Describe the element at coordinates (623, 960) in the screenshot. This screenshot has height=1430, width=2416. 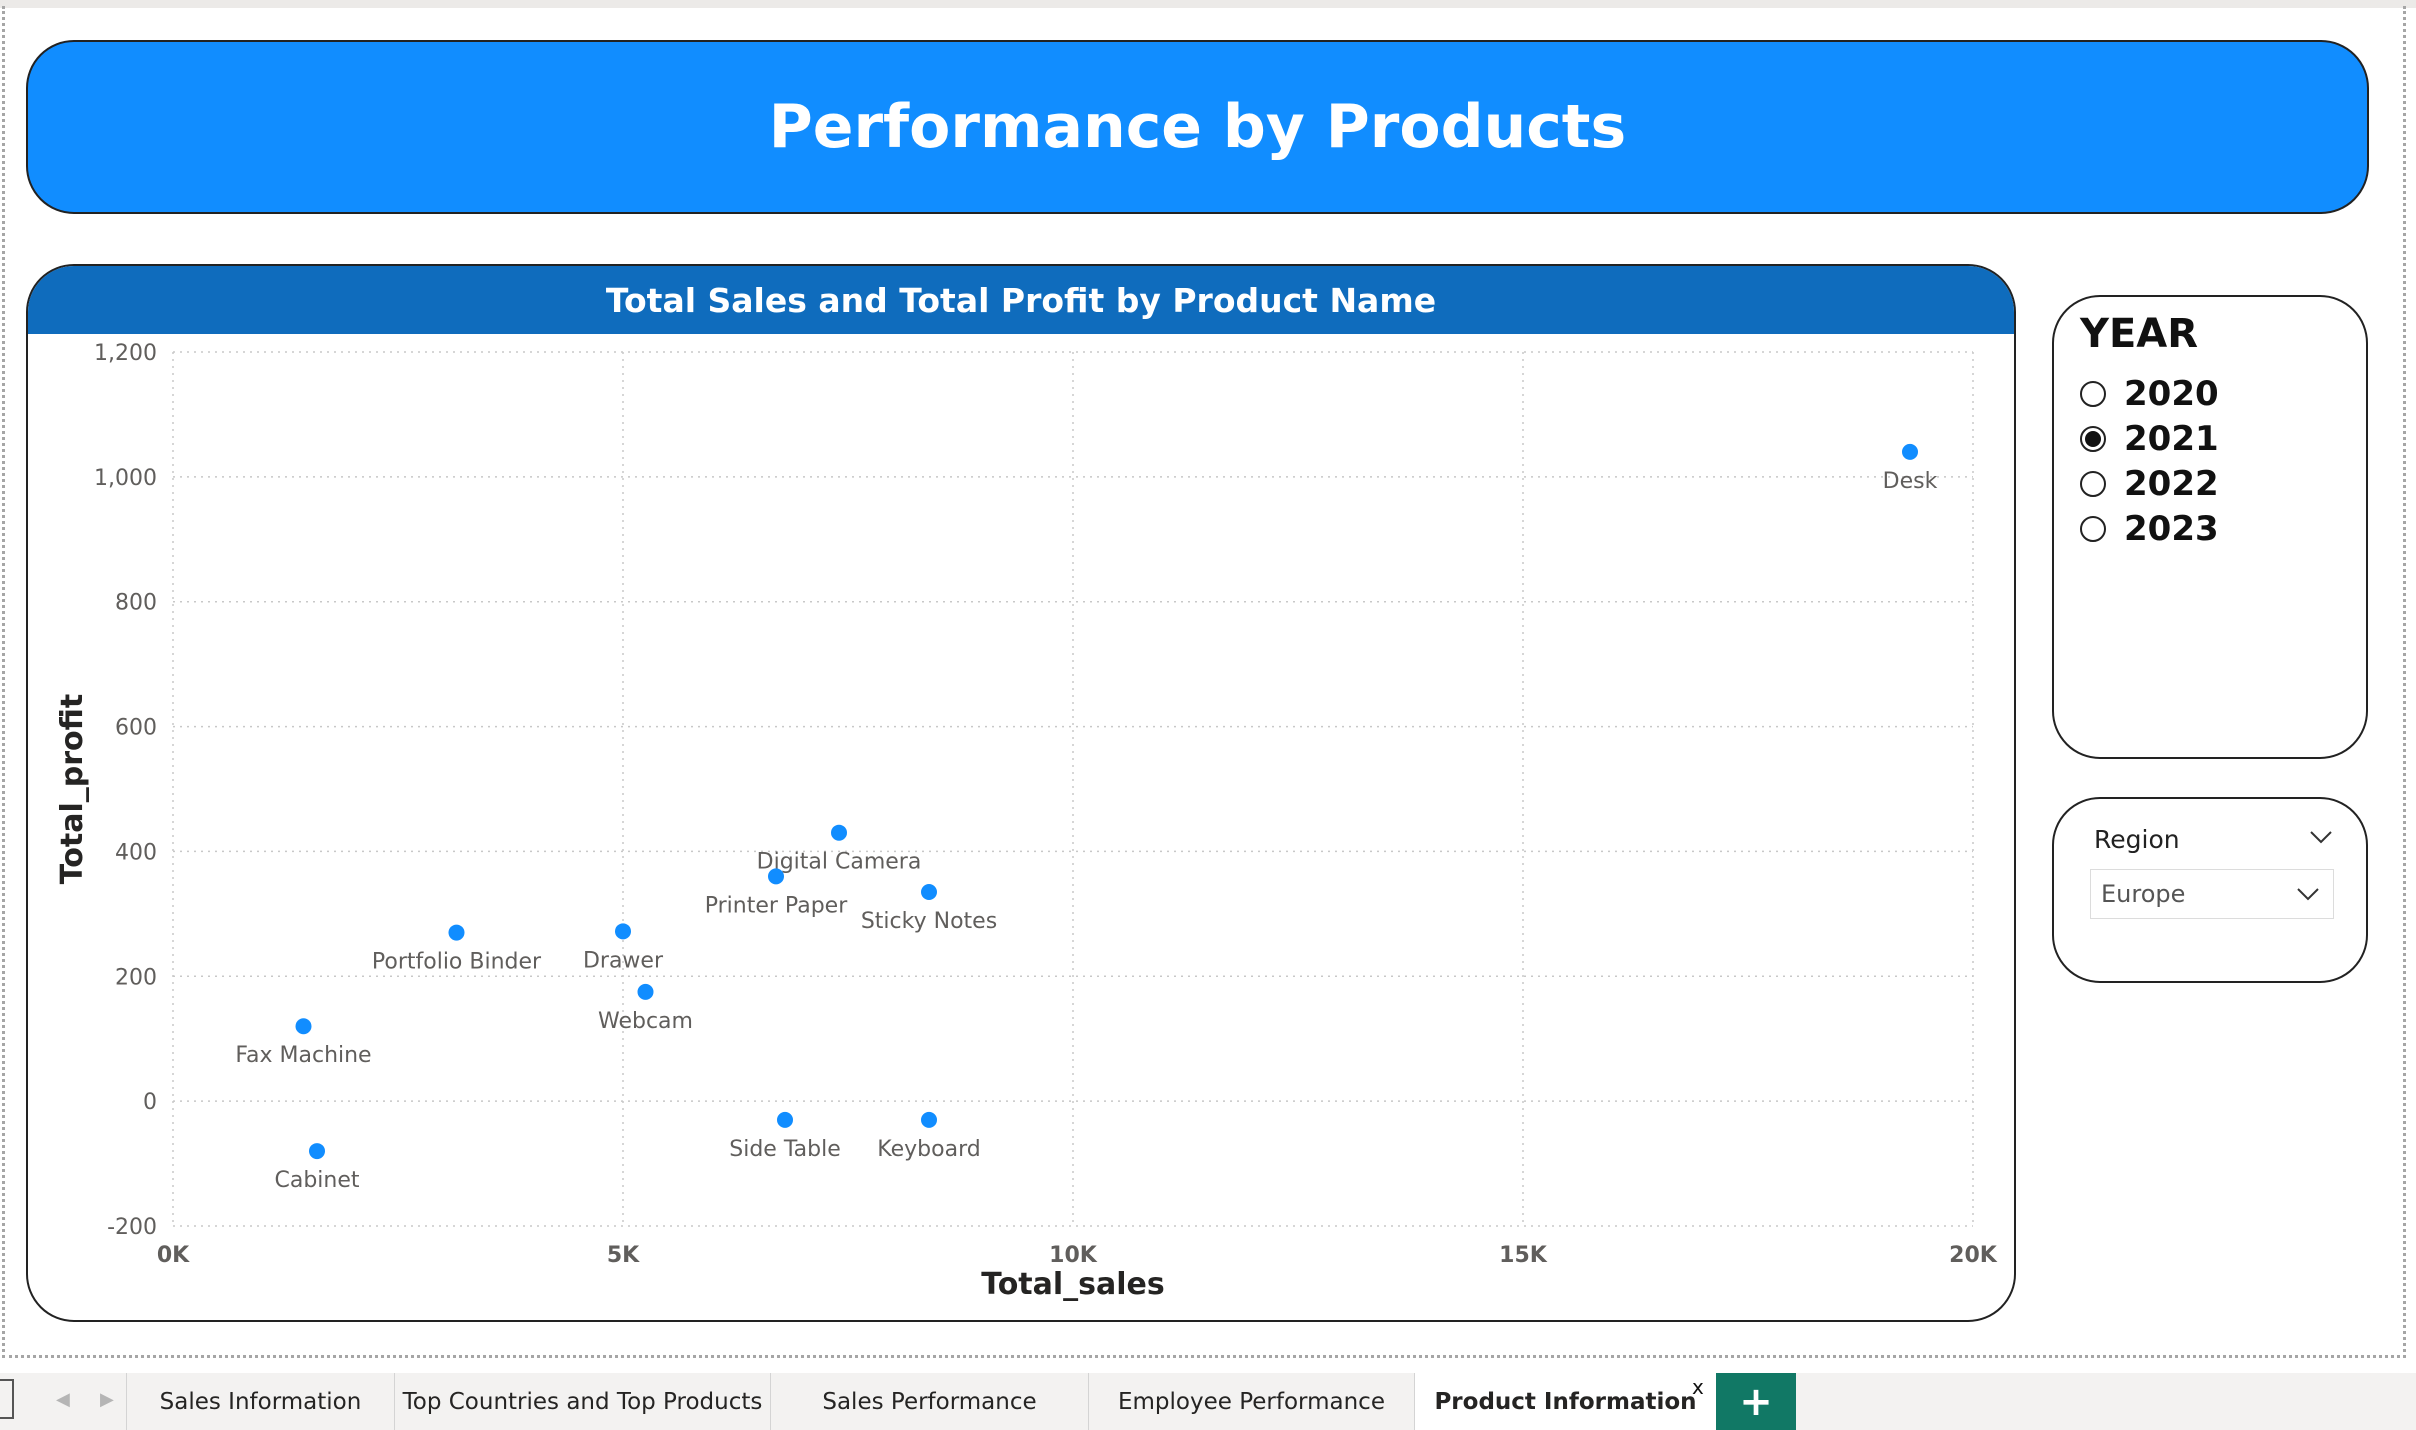
I see `point-label: Drawer` at that location.